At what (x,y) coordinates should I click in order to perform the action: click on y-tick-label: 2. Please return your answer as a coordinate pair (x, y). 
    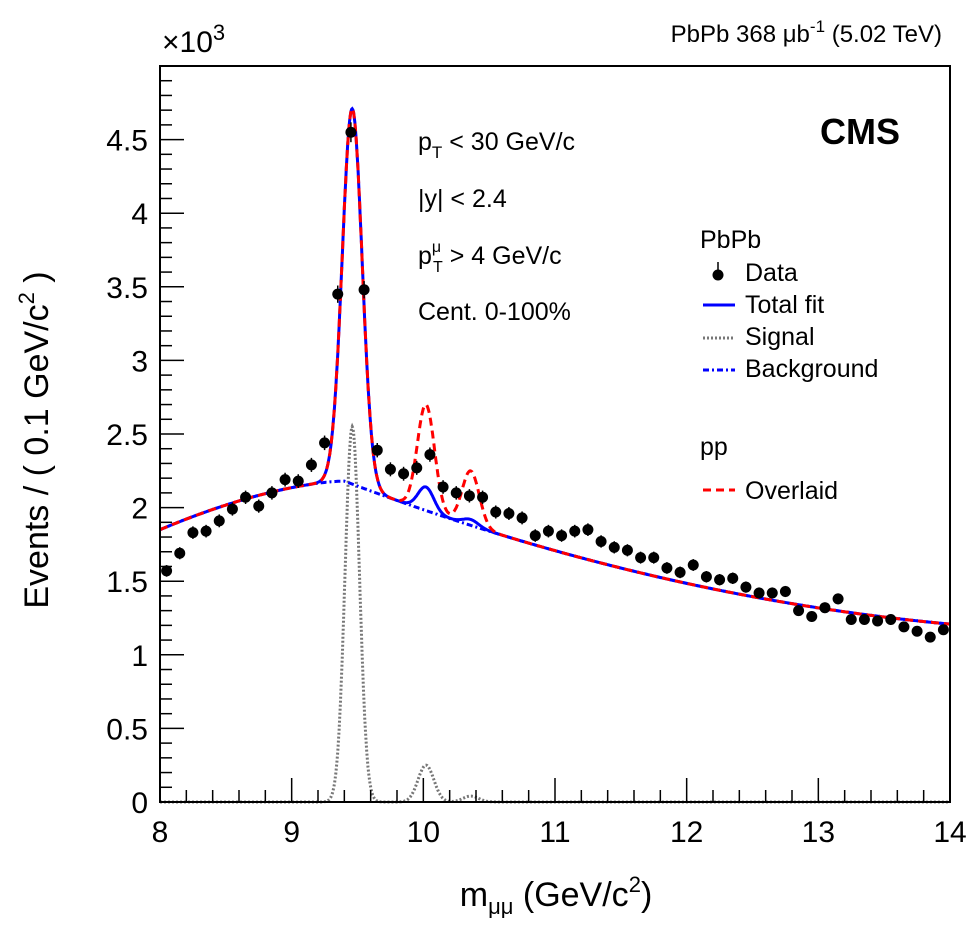
    Looking at the image, I should click on (139, 509).